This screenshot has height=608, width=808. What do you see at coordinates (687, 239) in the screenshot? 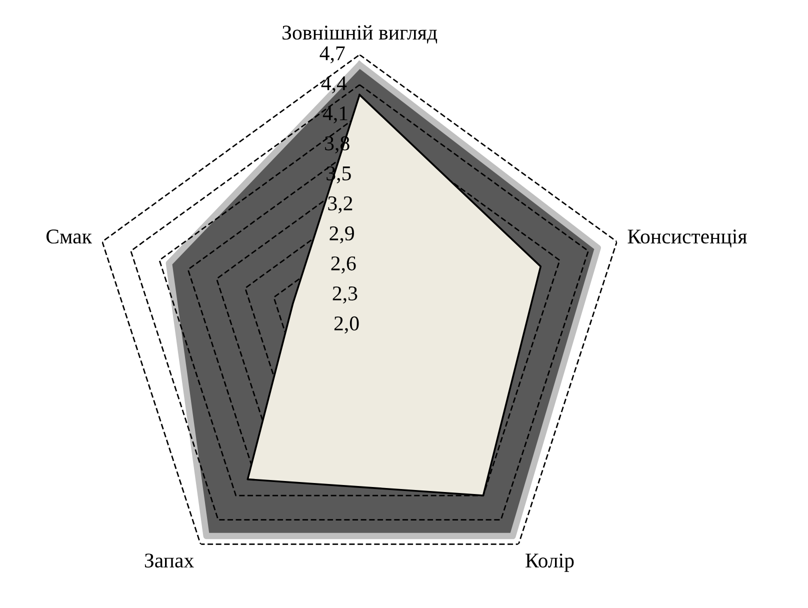
I see `spoke-label: Консистенція` at bounding box center [687, 239].